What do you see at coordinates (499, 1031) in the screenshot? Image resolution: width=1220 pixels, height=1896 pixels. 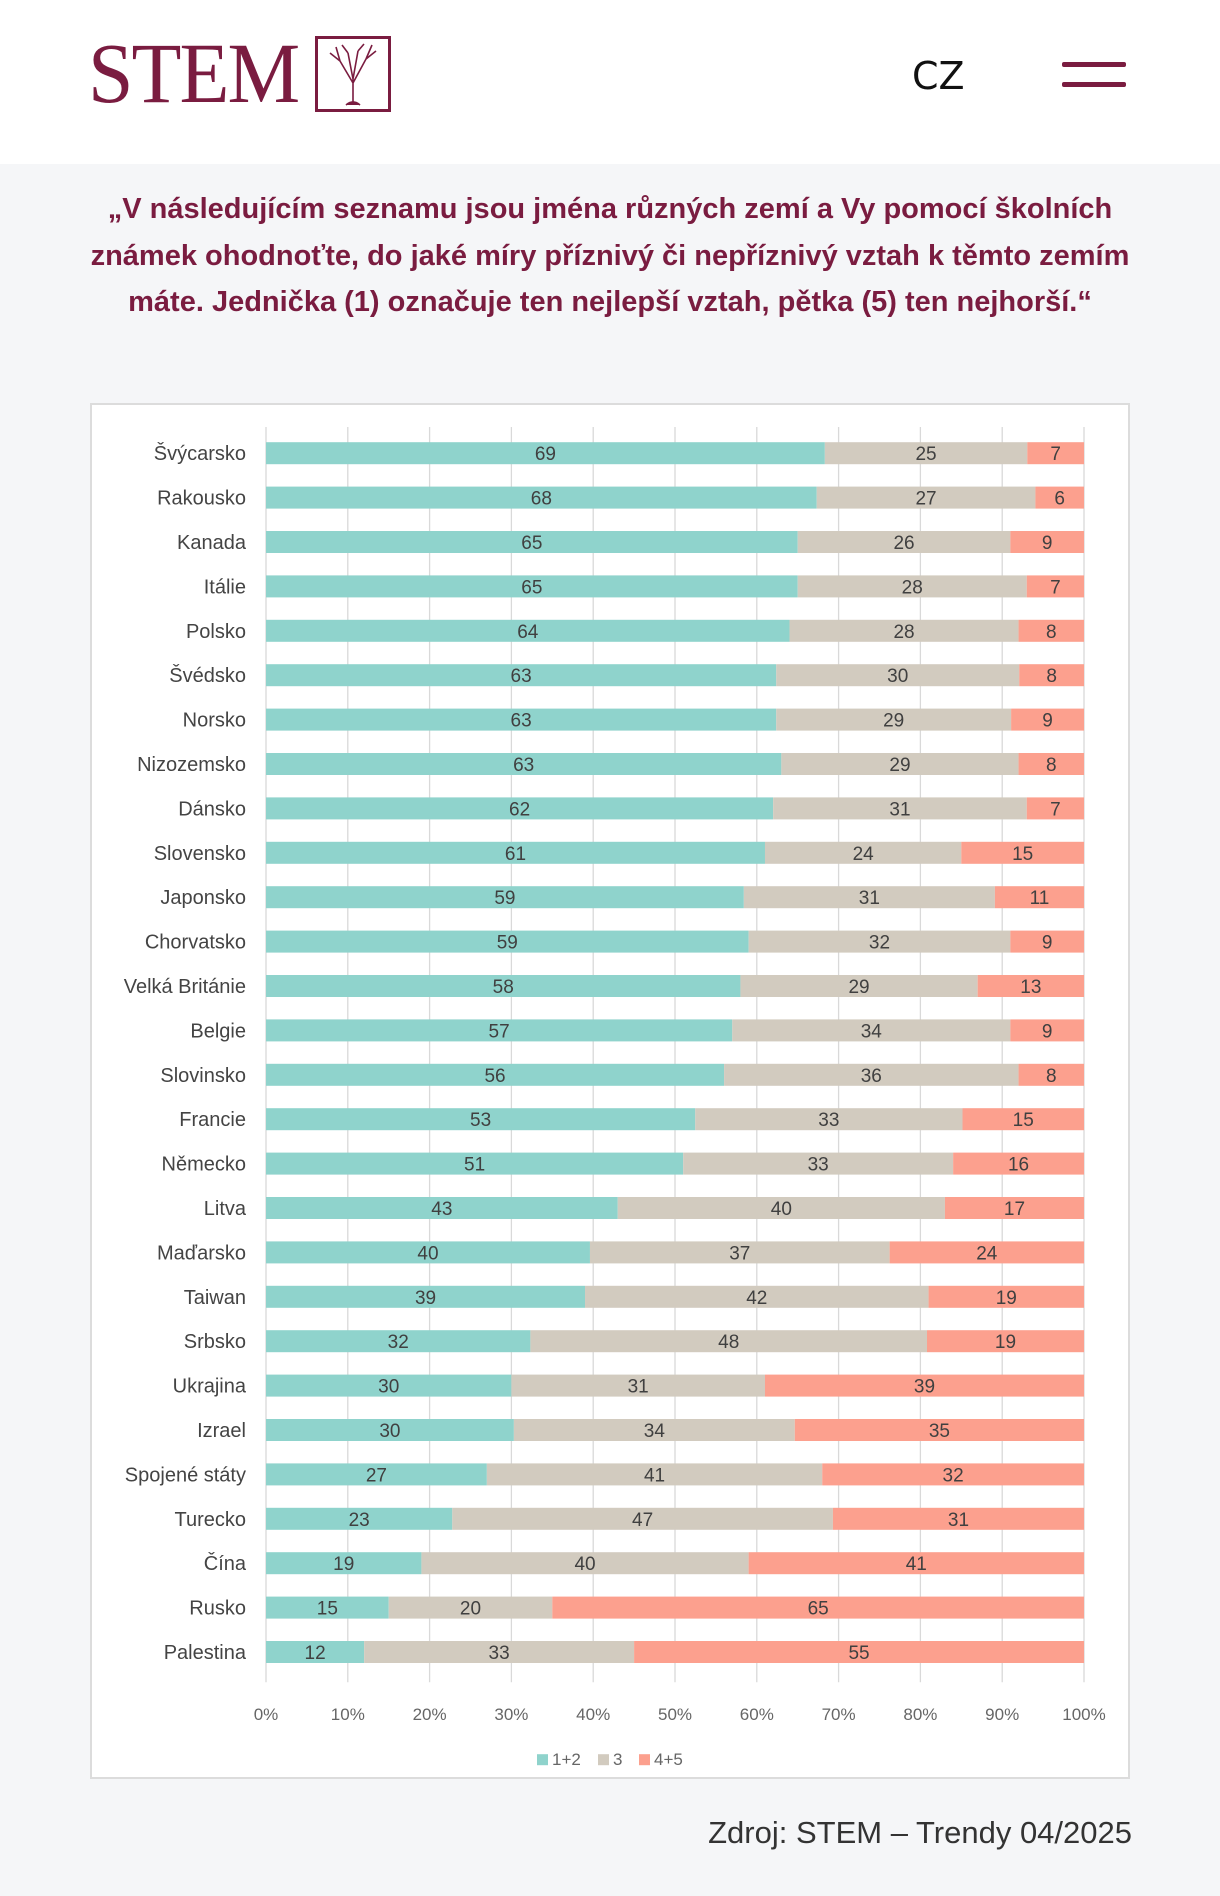 I see `data-label: 57` at bounding box center [499, 1031].